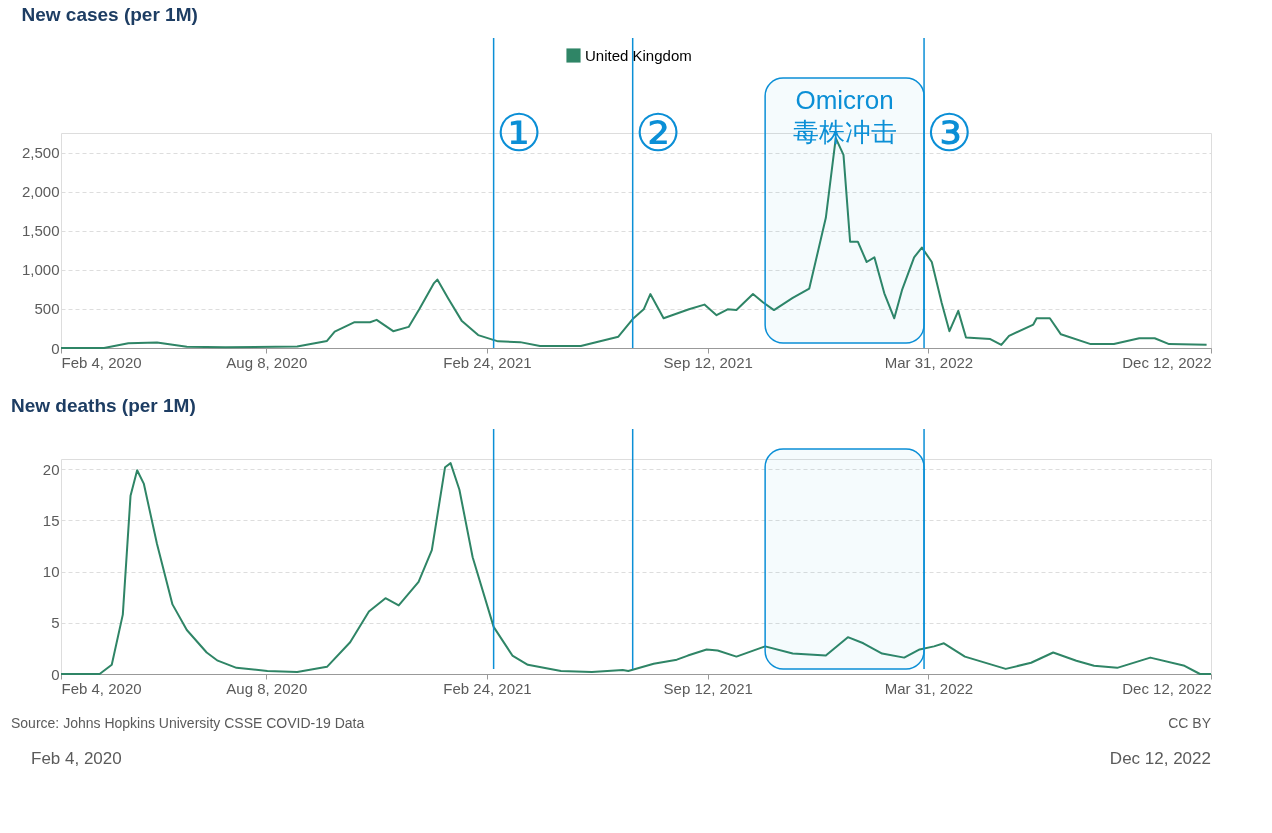 Image resolution: width=1272 pixels, height=833 pixels. Describe the element at coordinates (1160, 758) in the screenshot. I see `text: Dec 12, 2022` at that location.